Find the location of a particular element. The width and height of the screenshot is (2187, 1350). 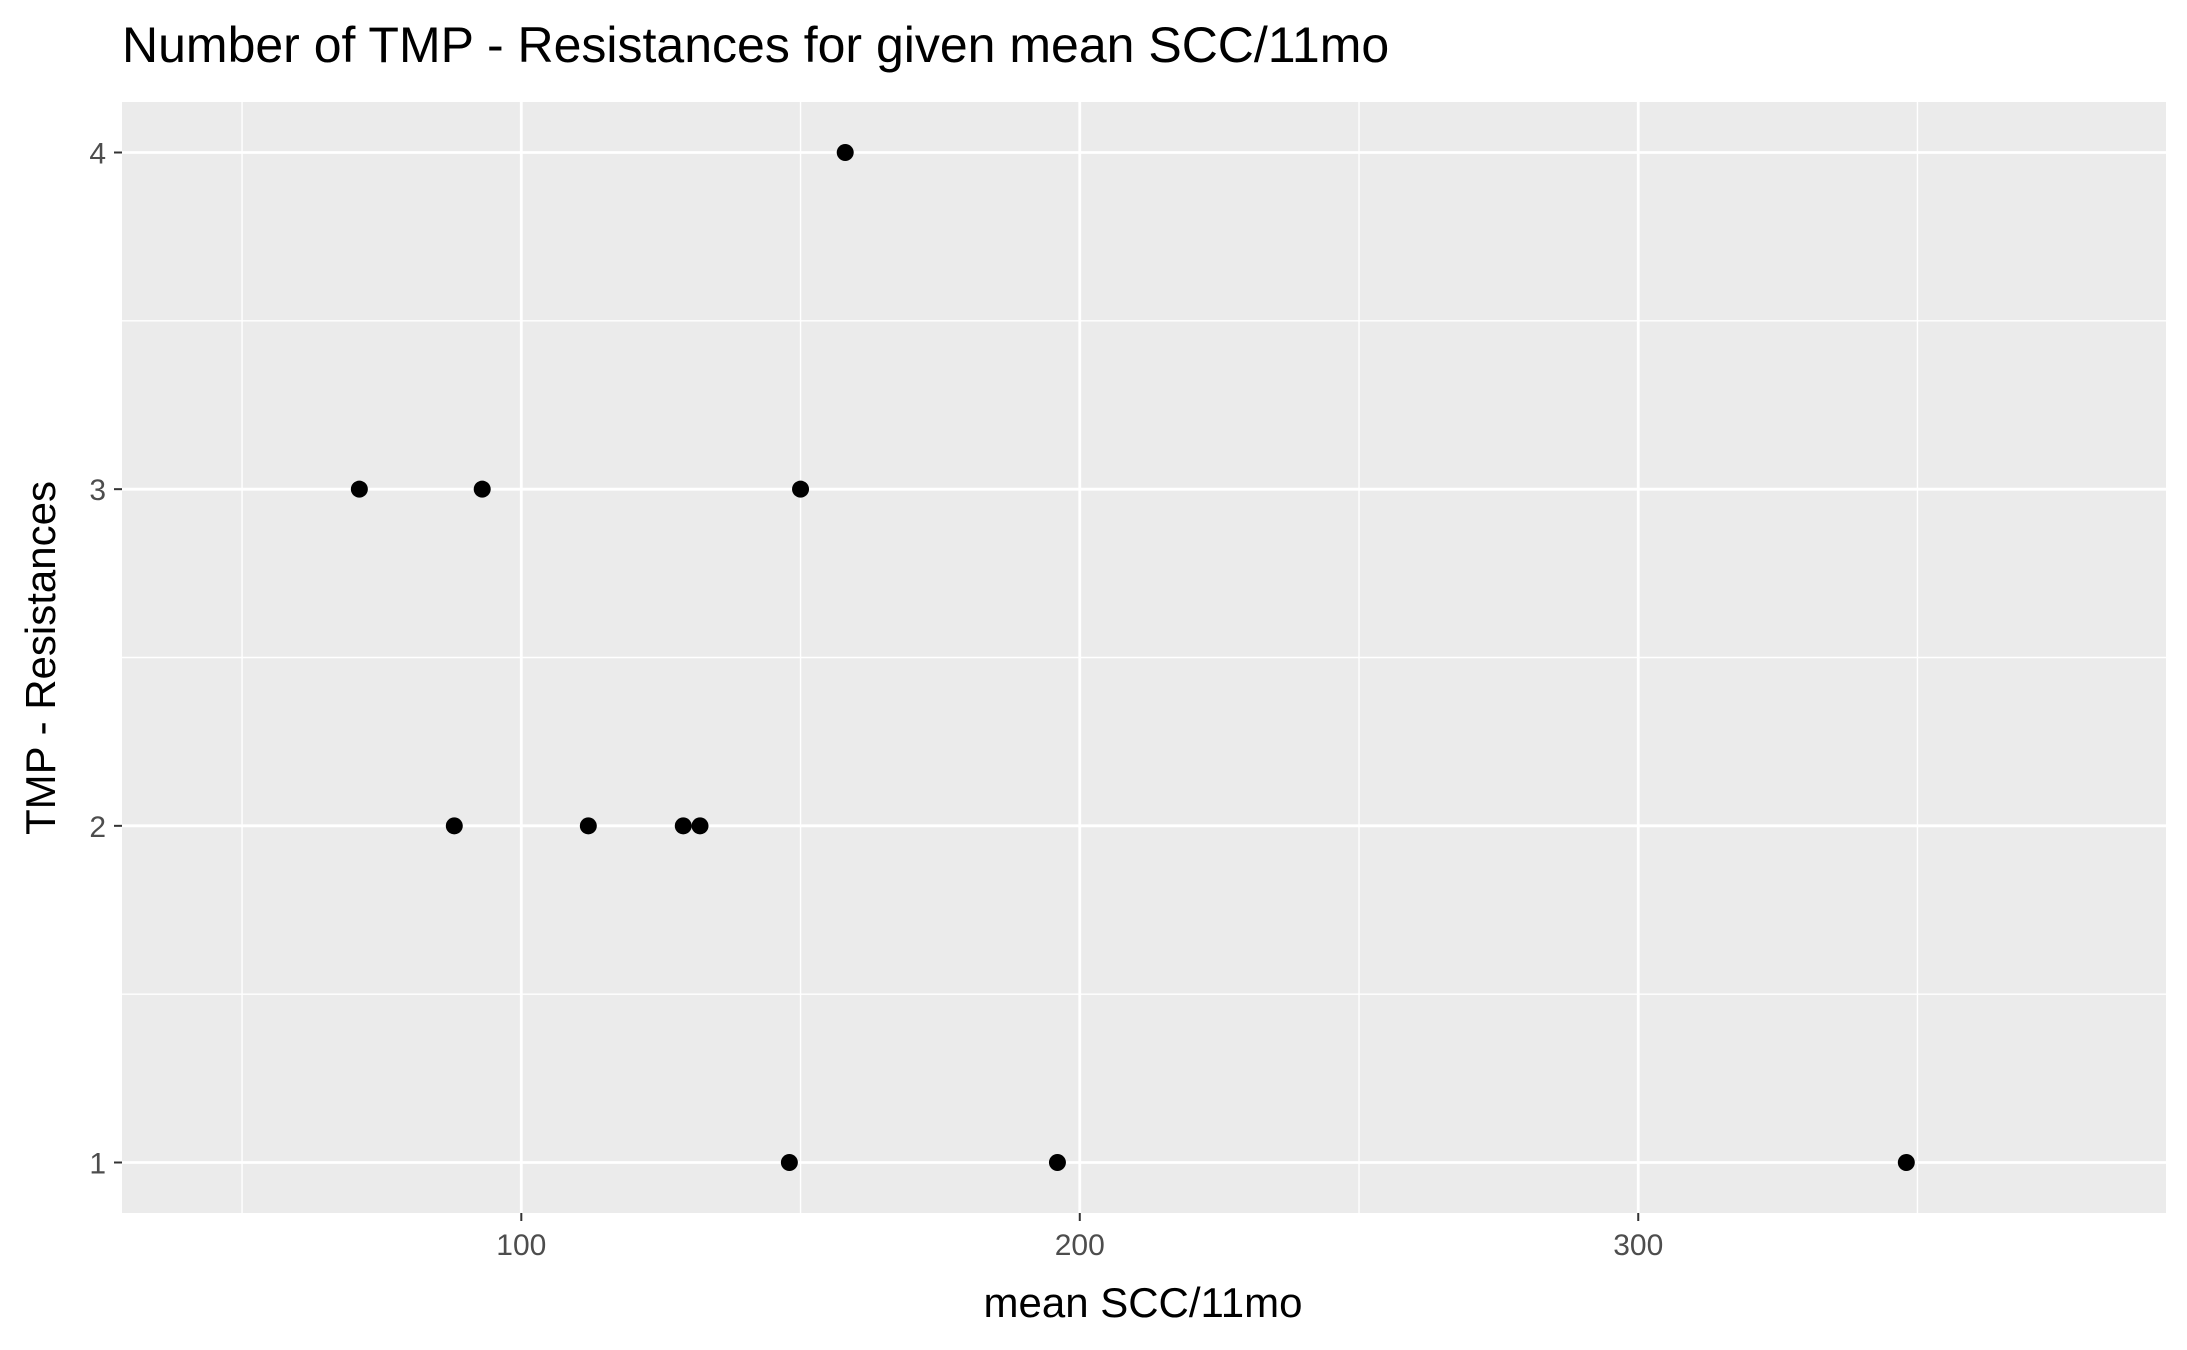

x-axis: 100 200 300 is located at coordinates (1079, 1237).